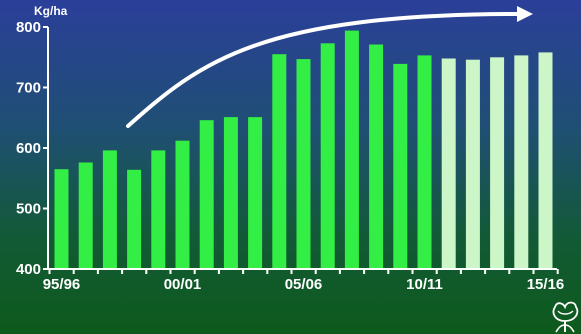 The height and width of the screenshot is (334, 581). Describe the element at coordinates (497, 163) in the screenshot. I see `bar-13/14` at that location.